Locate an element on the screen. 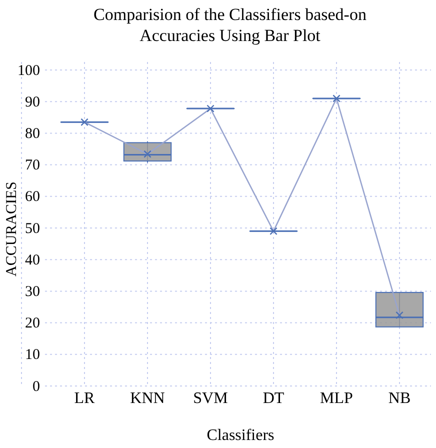  y-tick-label: 0 is located at coordinates (36, 386).